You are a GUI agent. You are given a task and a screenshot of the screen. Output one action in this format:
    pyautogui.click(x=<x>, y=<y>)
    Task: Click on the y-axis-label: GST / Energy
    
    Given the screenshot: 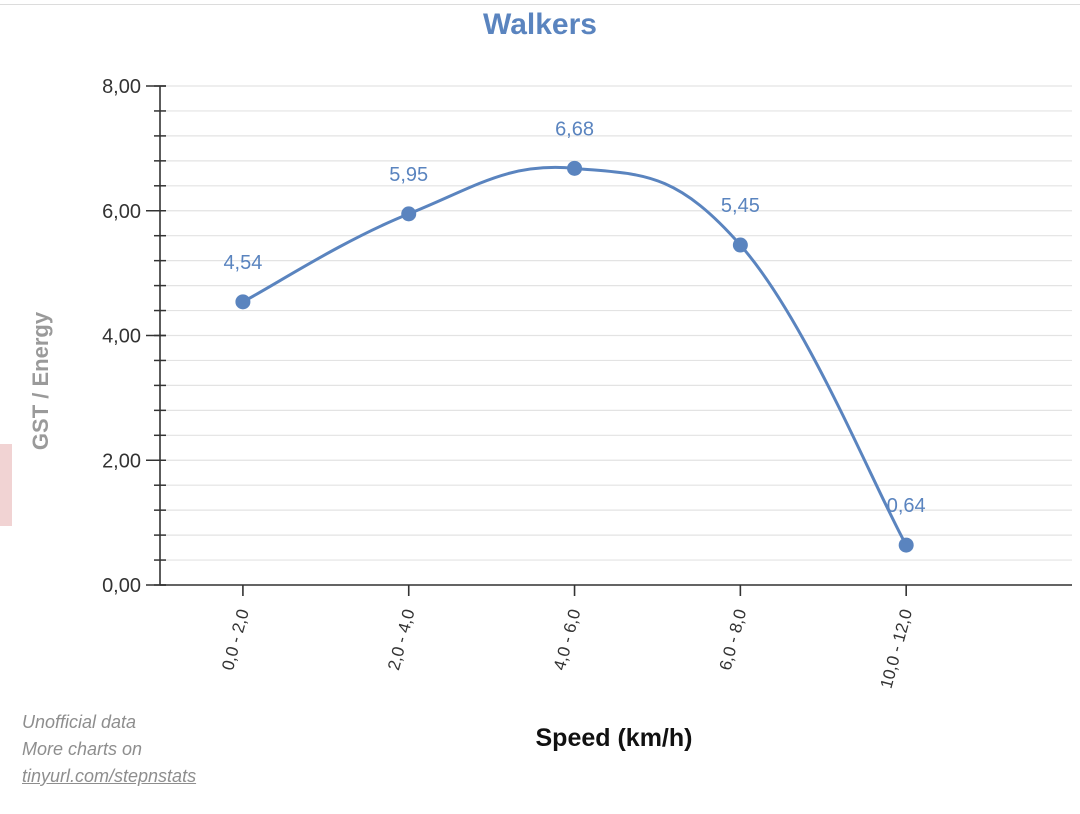 What is the action you would take?
    pyautogui.click(x=40, y=381)
    